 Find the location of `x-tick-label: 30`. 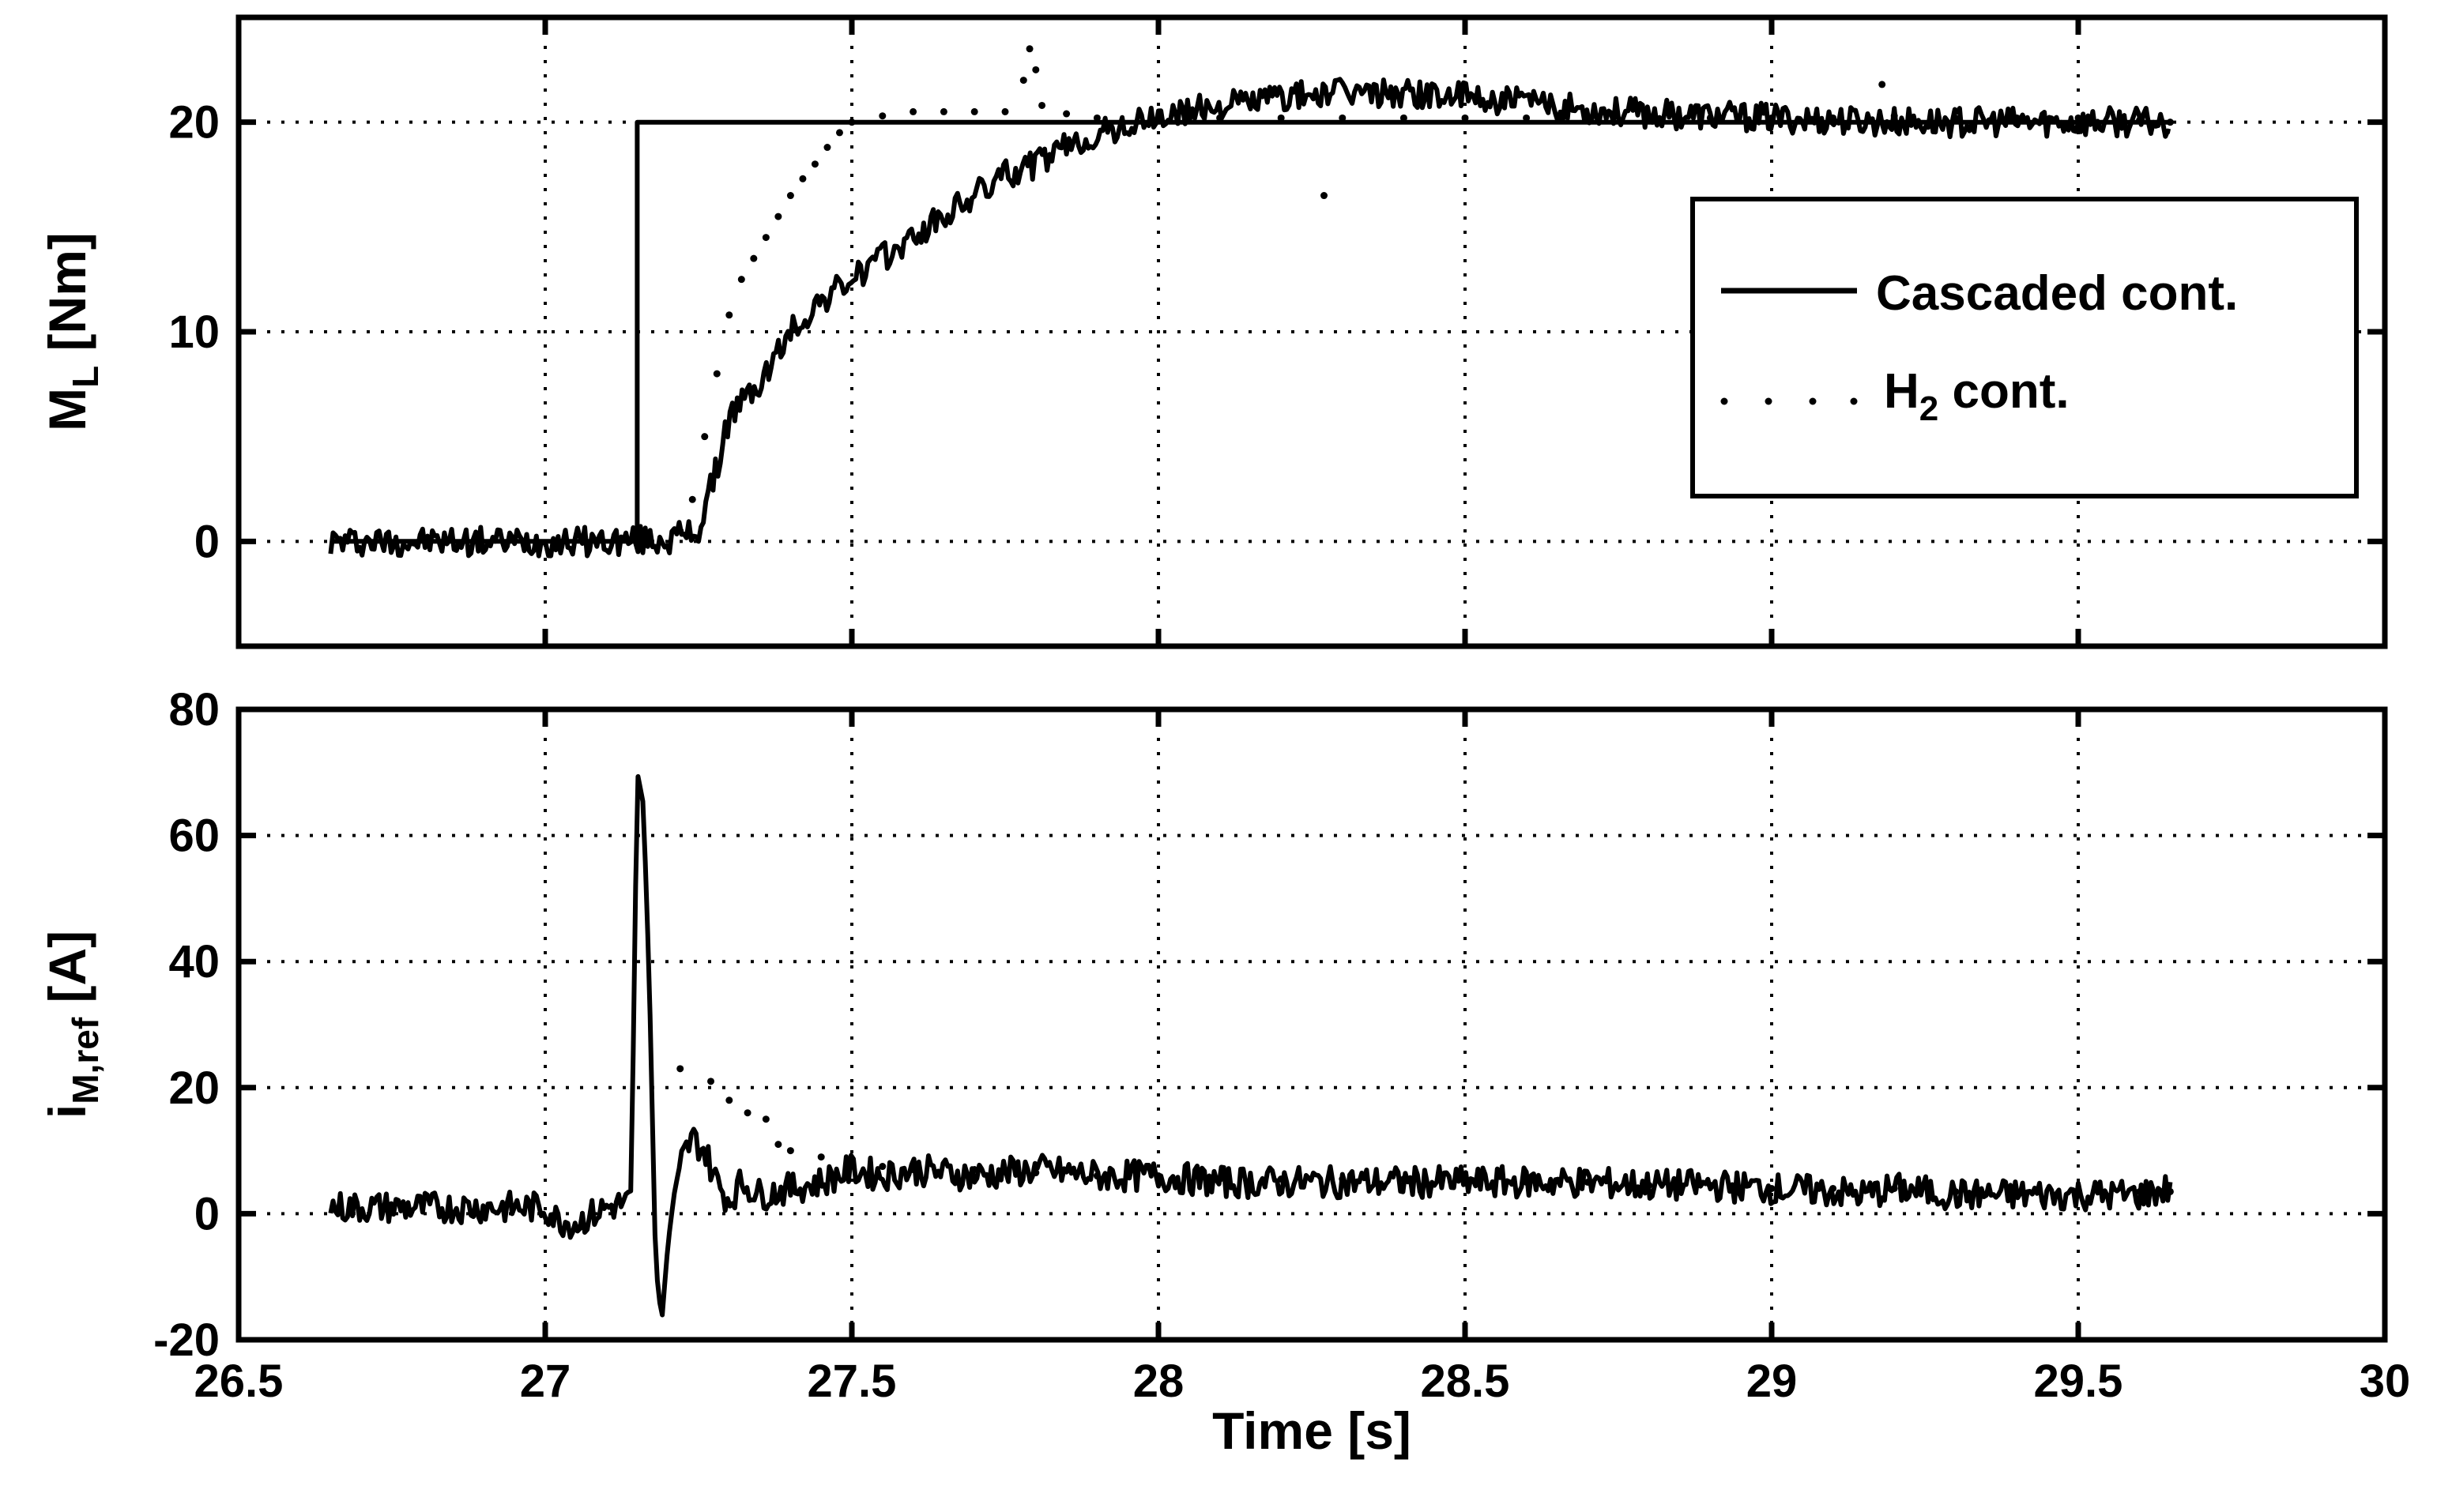

x-tick-label: 30 is located at coordinates (2385, 1381).